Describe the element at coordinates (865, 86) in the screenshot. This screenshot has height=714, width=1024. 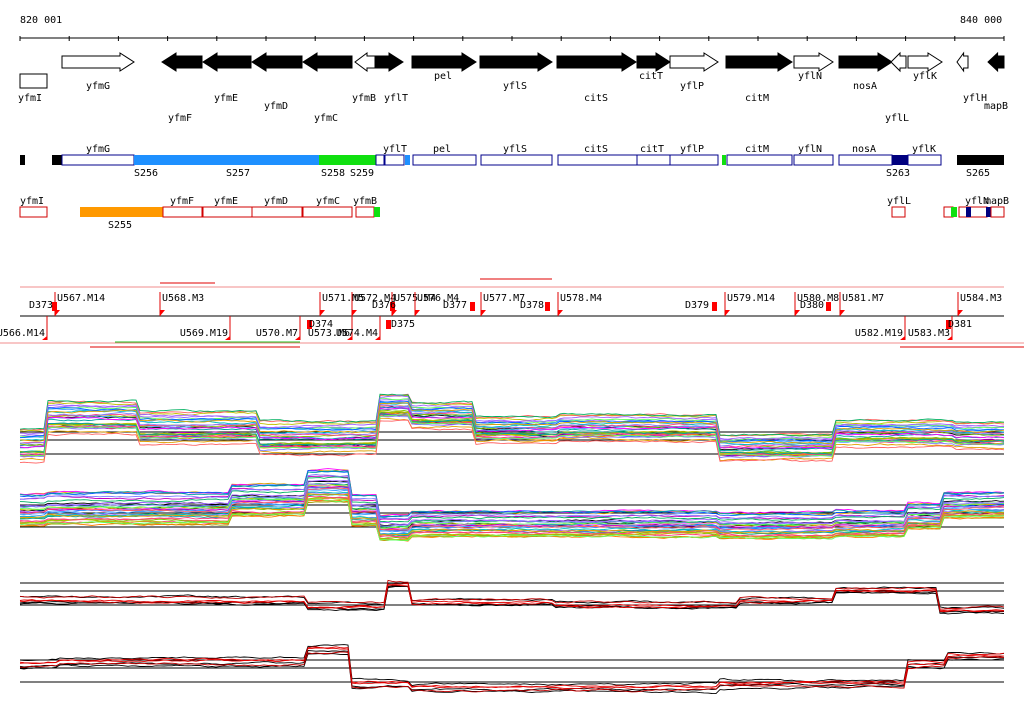
I see `gene-label-nosA: nosA` at that location.